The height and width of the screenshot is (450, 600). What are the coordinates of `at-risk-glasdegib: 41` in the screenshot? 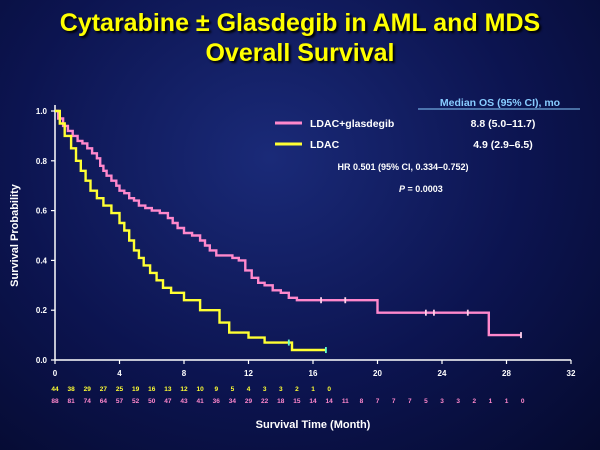 It's located at (201, 401).